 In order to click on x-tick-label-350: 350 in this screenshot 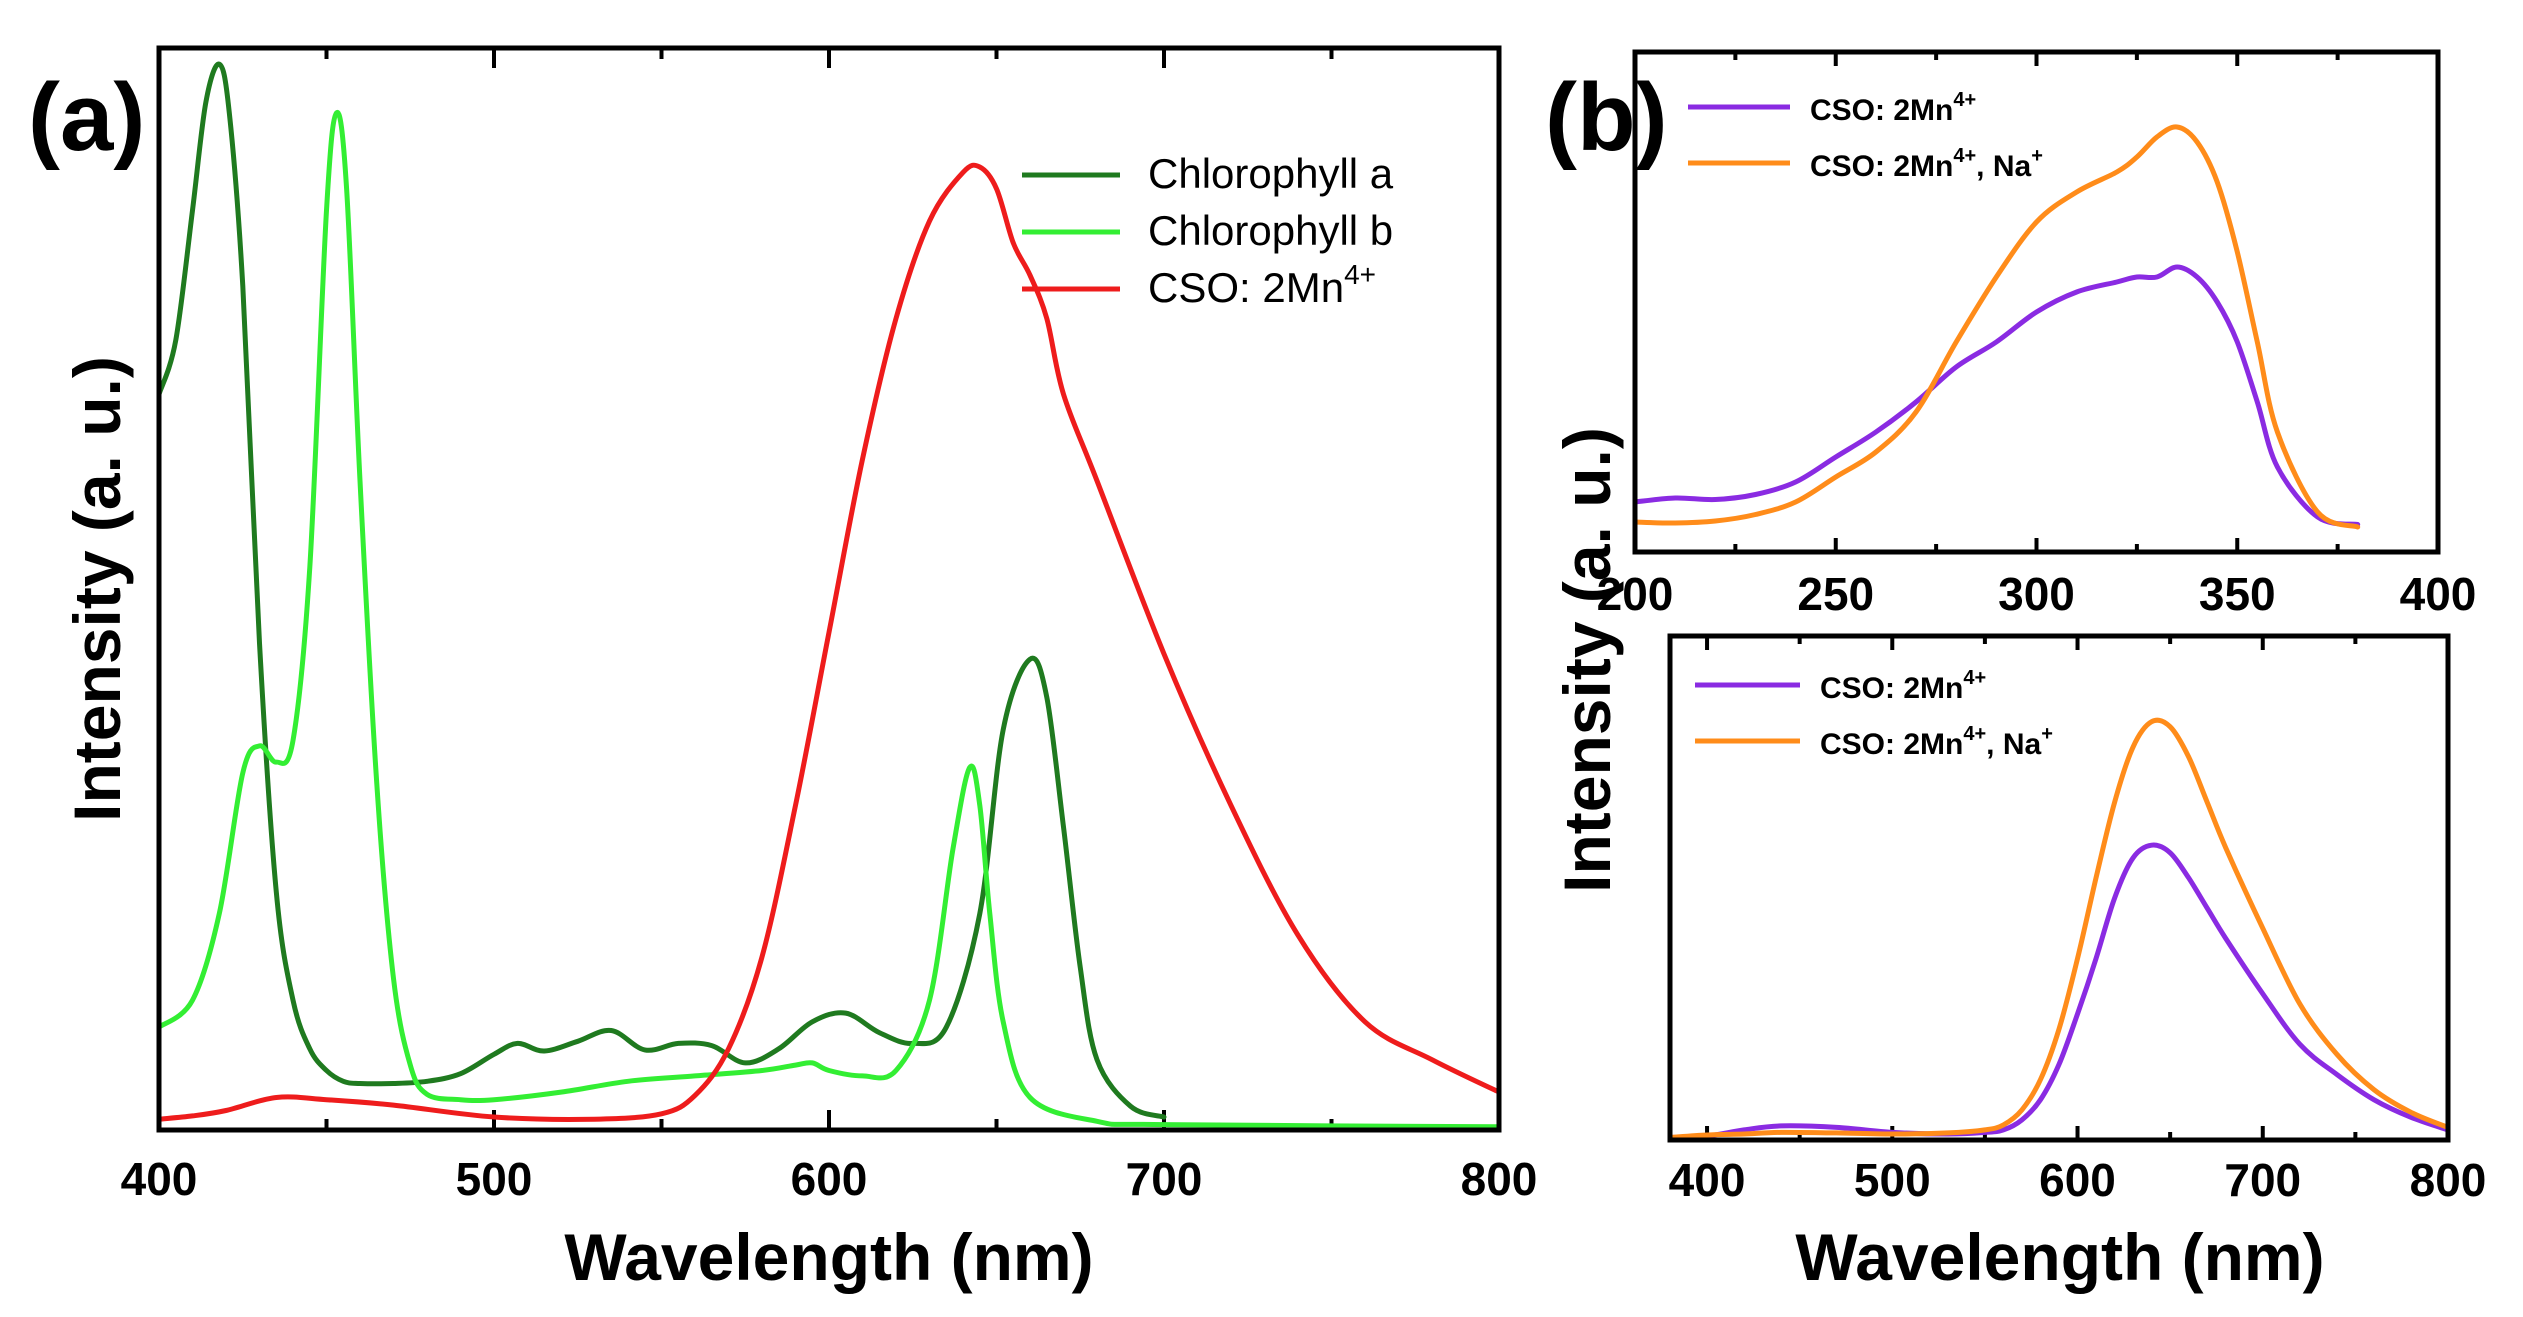, I will do `click(2237, 594)`.